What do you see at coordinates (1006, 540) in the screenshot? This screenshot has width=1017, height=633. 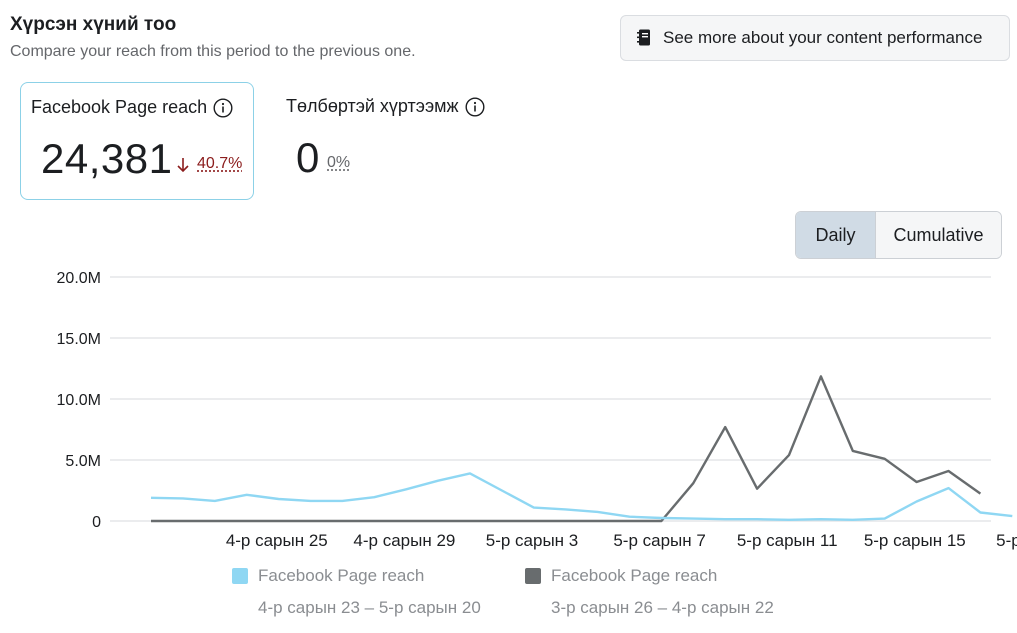 I see `x-tick-label: 5-р сарын 1` at bounding box center [1006, 540].